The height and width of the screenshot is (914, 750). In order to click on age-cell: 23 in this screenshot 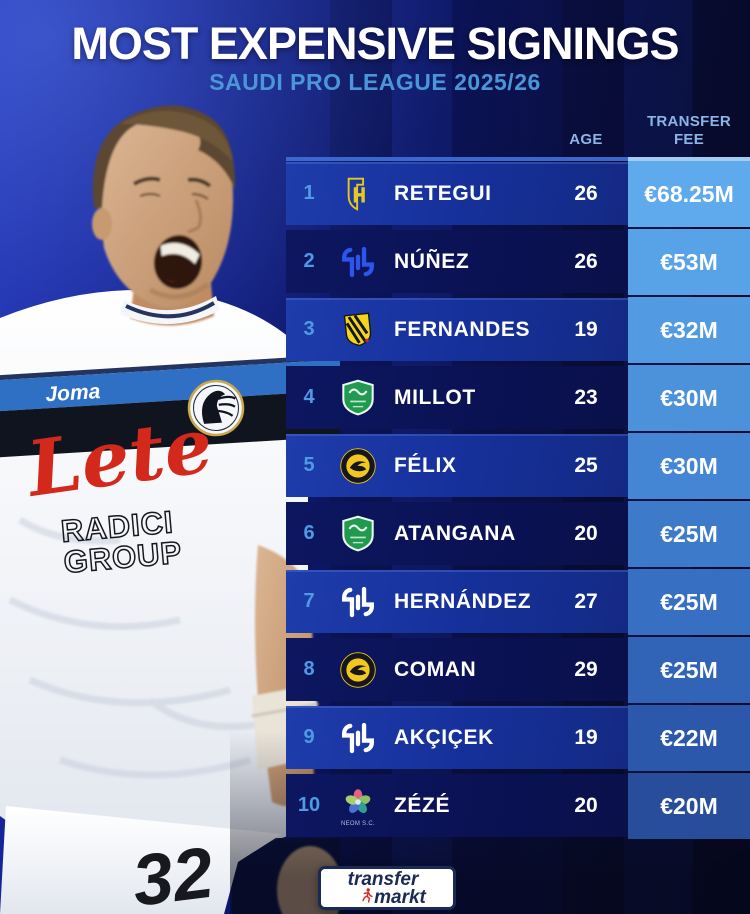, I will do `click(586, 397)`.